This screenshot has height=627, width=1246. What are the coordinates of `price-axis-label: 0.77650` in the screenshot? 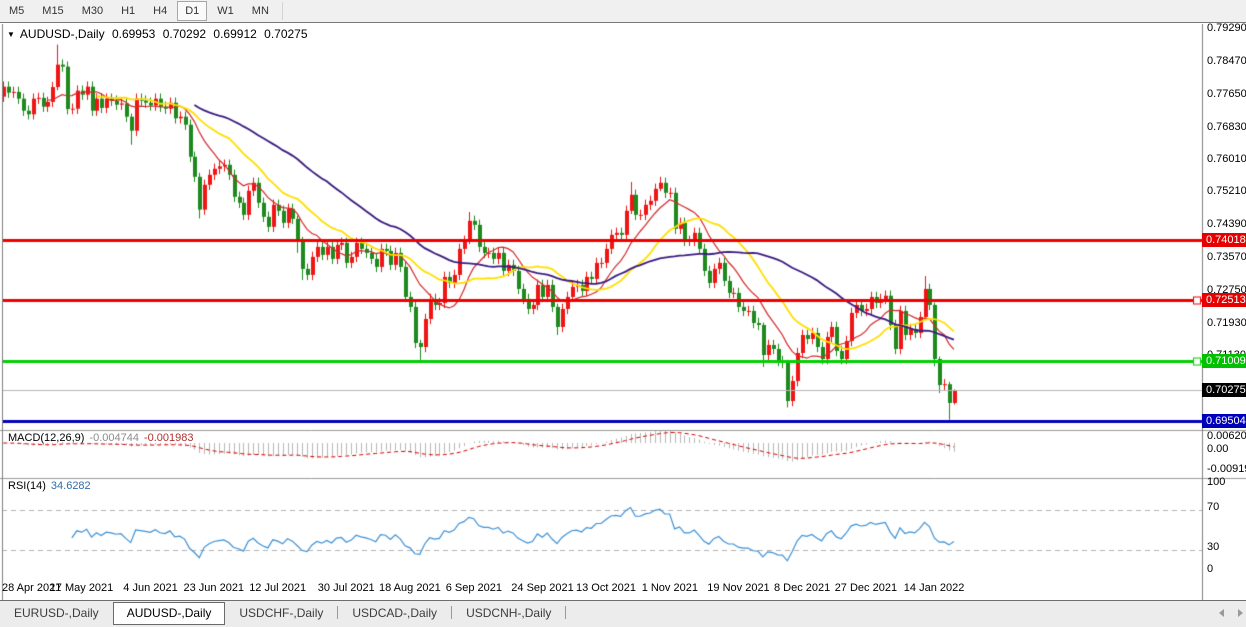 It's located at (1226, 93).